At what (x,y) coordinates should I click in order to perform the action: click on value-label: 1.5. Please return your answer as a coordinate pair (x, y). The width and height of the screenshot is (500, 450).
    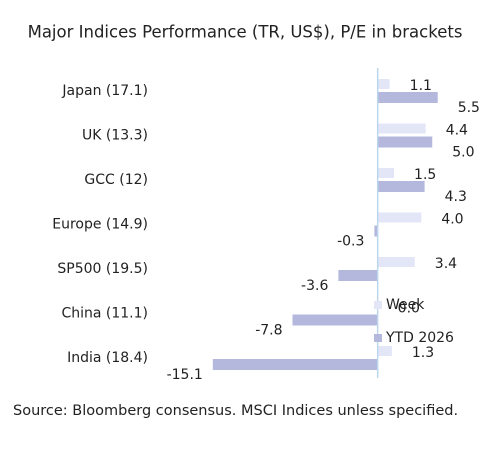
    Looking at the image, I should click on (425, 175).